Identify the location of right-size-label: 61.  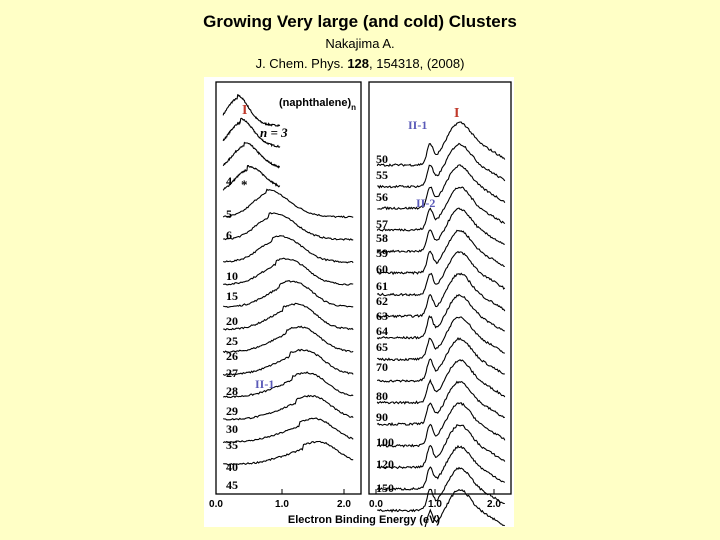
(382, 286).